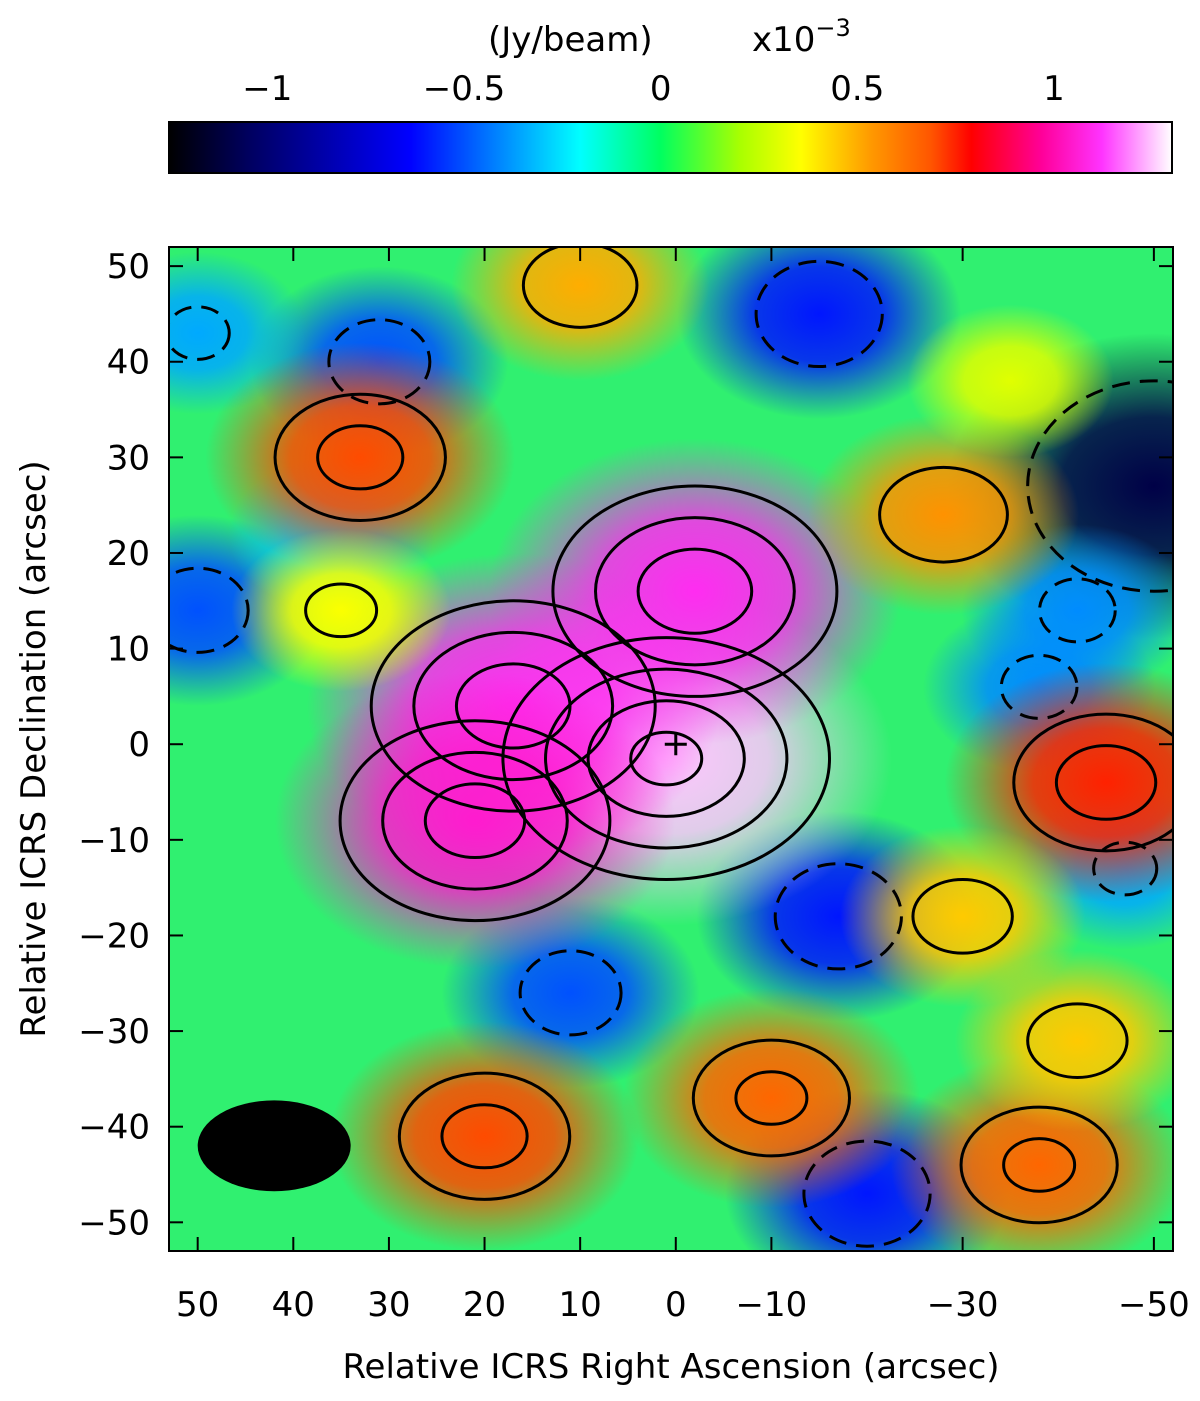  I want to click on colorbar-tick-label: 0.5, so click(857, 89).